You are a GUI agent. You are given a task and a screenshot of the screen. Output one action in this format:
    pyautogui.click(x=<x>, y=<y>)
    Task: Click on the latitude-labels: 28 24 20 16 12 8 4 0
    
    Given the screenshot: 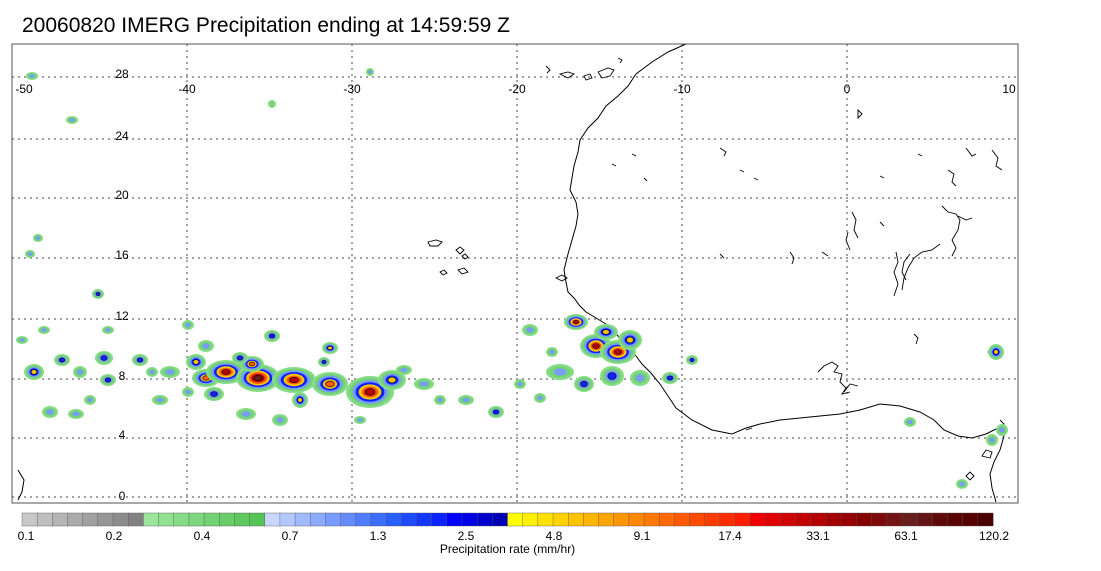 What is the action you would take?
    pyautogui.click(x=122, y=285)
    